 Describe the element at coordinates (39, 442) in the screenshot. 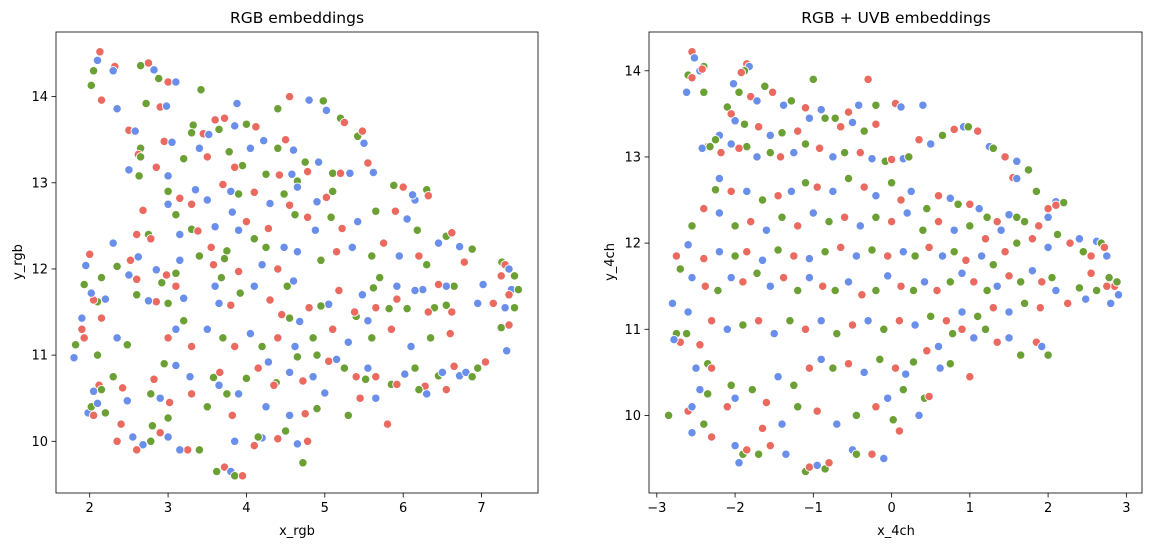

I see `y-tick-label: 10` at that location.